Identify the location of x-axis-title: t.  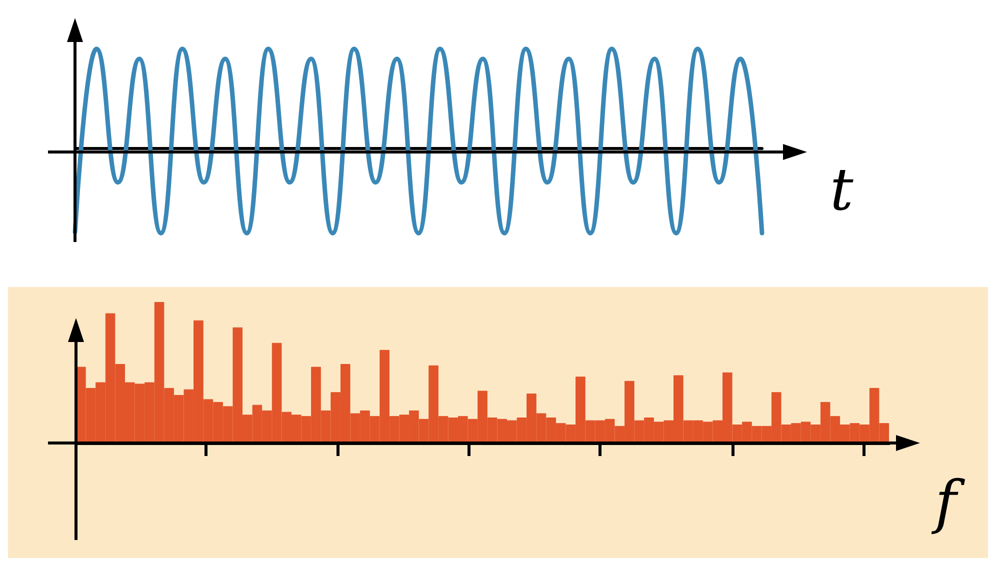
(842, 190).